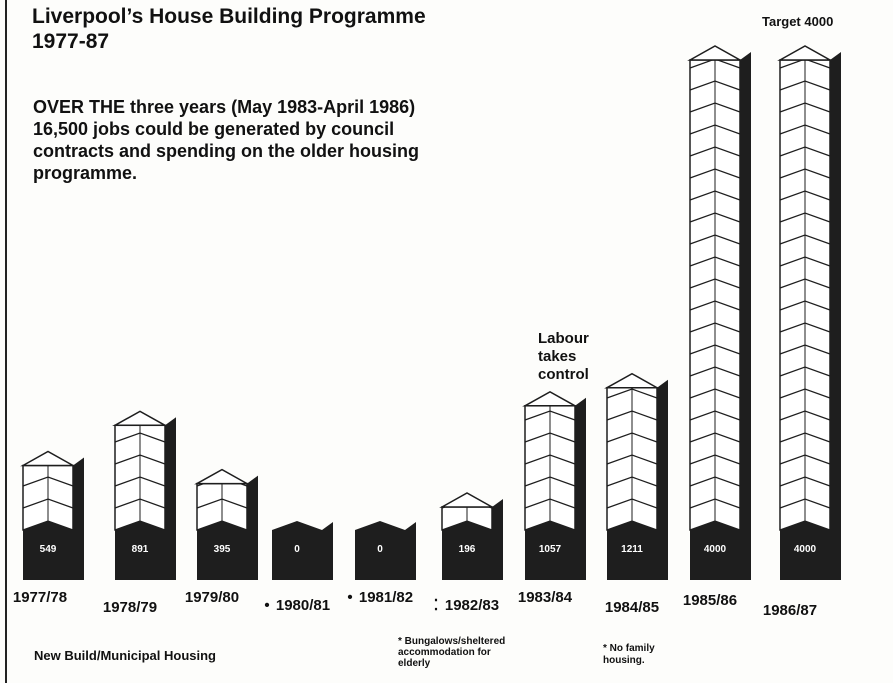 This screenshot has height=683, width=893. I want to click on x-tick-label: 1980/81, so click(303, 605).